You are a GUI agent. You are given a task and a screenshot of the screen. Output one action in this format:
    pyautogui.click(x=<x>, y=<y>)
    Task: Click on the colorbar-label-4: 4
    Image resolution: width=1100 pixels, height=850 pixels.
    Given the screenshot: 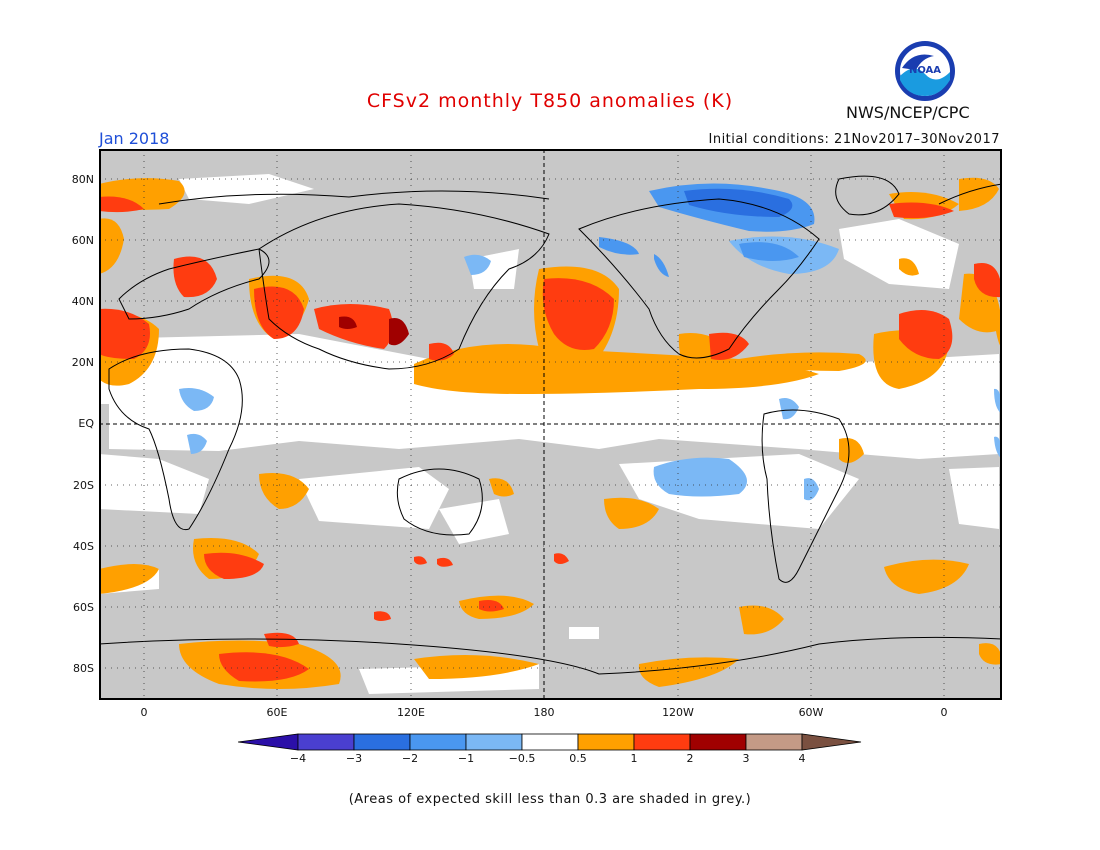 What is the action you would take?
    pyautogui.click(x=802, y=758)
    